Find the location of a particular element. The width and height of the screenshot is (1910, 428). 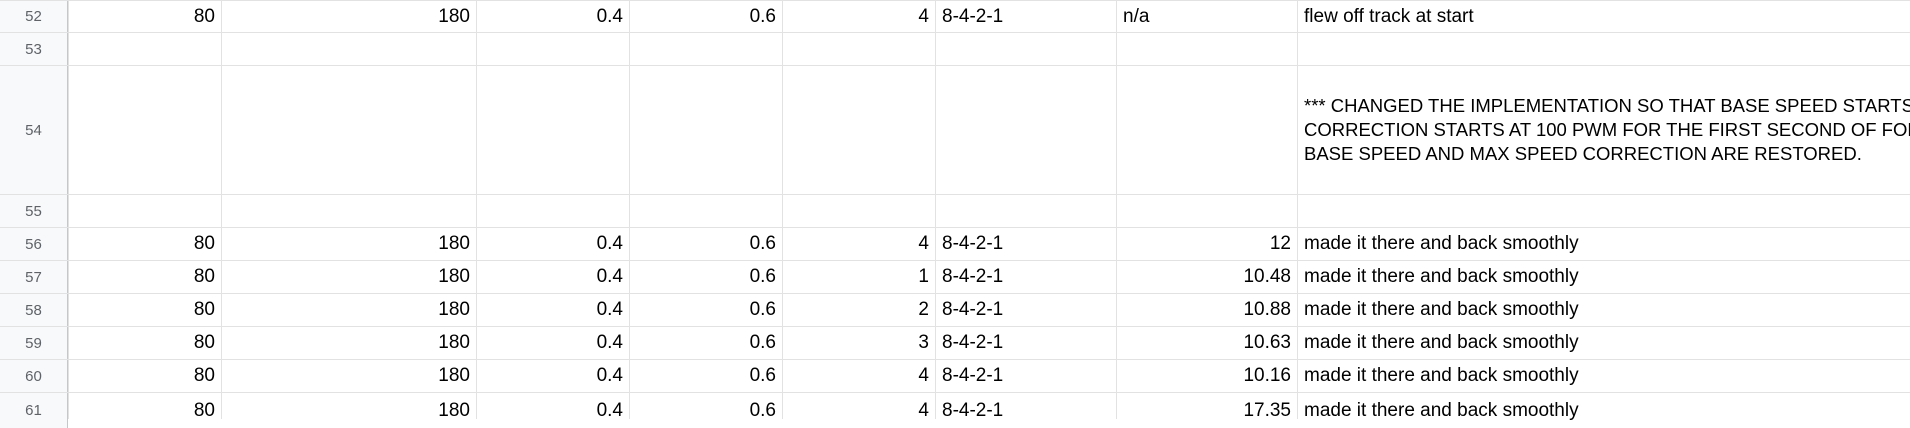

row-header: 55 is located at coordinates (34, 211).